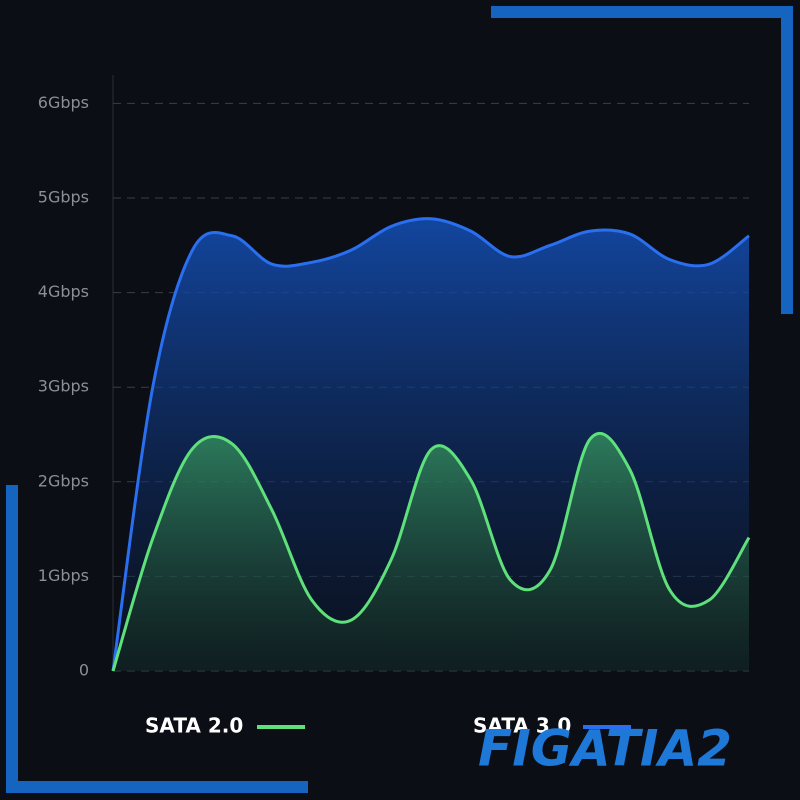 The width and height of the screenshot is (800, 800). Describe the element at coordinates (522, 726) in the screenshot. I see `legend-label: SATA 3.0` at that location.